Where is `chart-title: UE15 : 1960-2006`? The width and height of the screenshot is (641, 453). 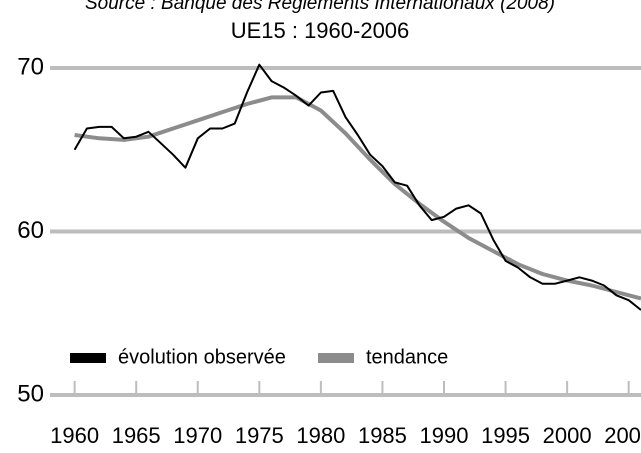
chart-title: UE15 : 1960-2006 is located at coordinates (320, 30).